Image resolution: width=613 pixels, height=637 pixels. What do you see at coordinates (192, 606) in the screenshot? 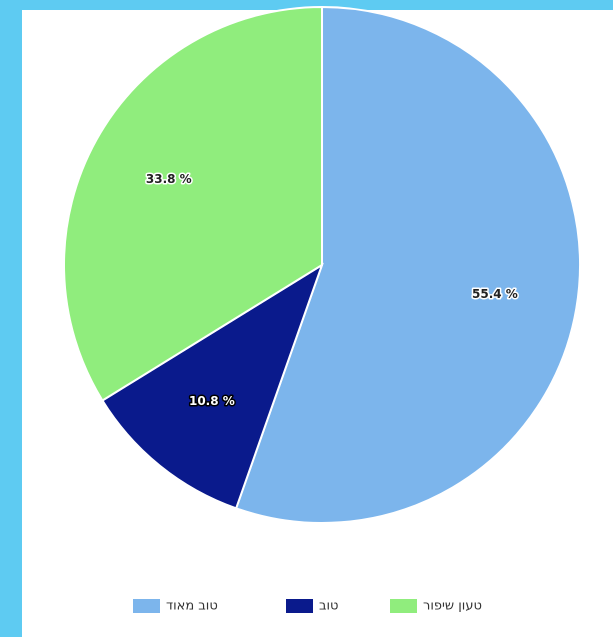
I see `legend-label: טוב מאוד` at bounding box center [192, 606].